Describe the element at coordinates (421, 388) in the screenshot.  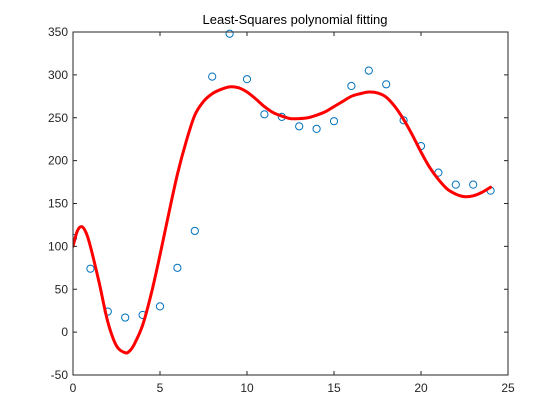
I see `x-tick-label: 20` at that location.